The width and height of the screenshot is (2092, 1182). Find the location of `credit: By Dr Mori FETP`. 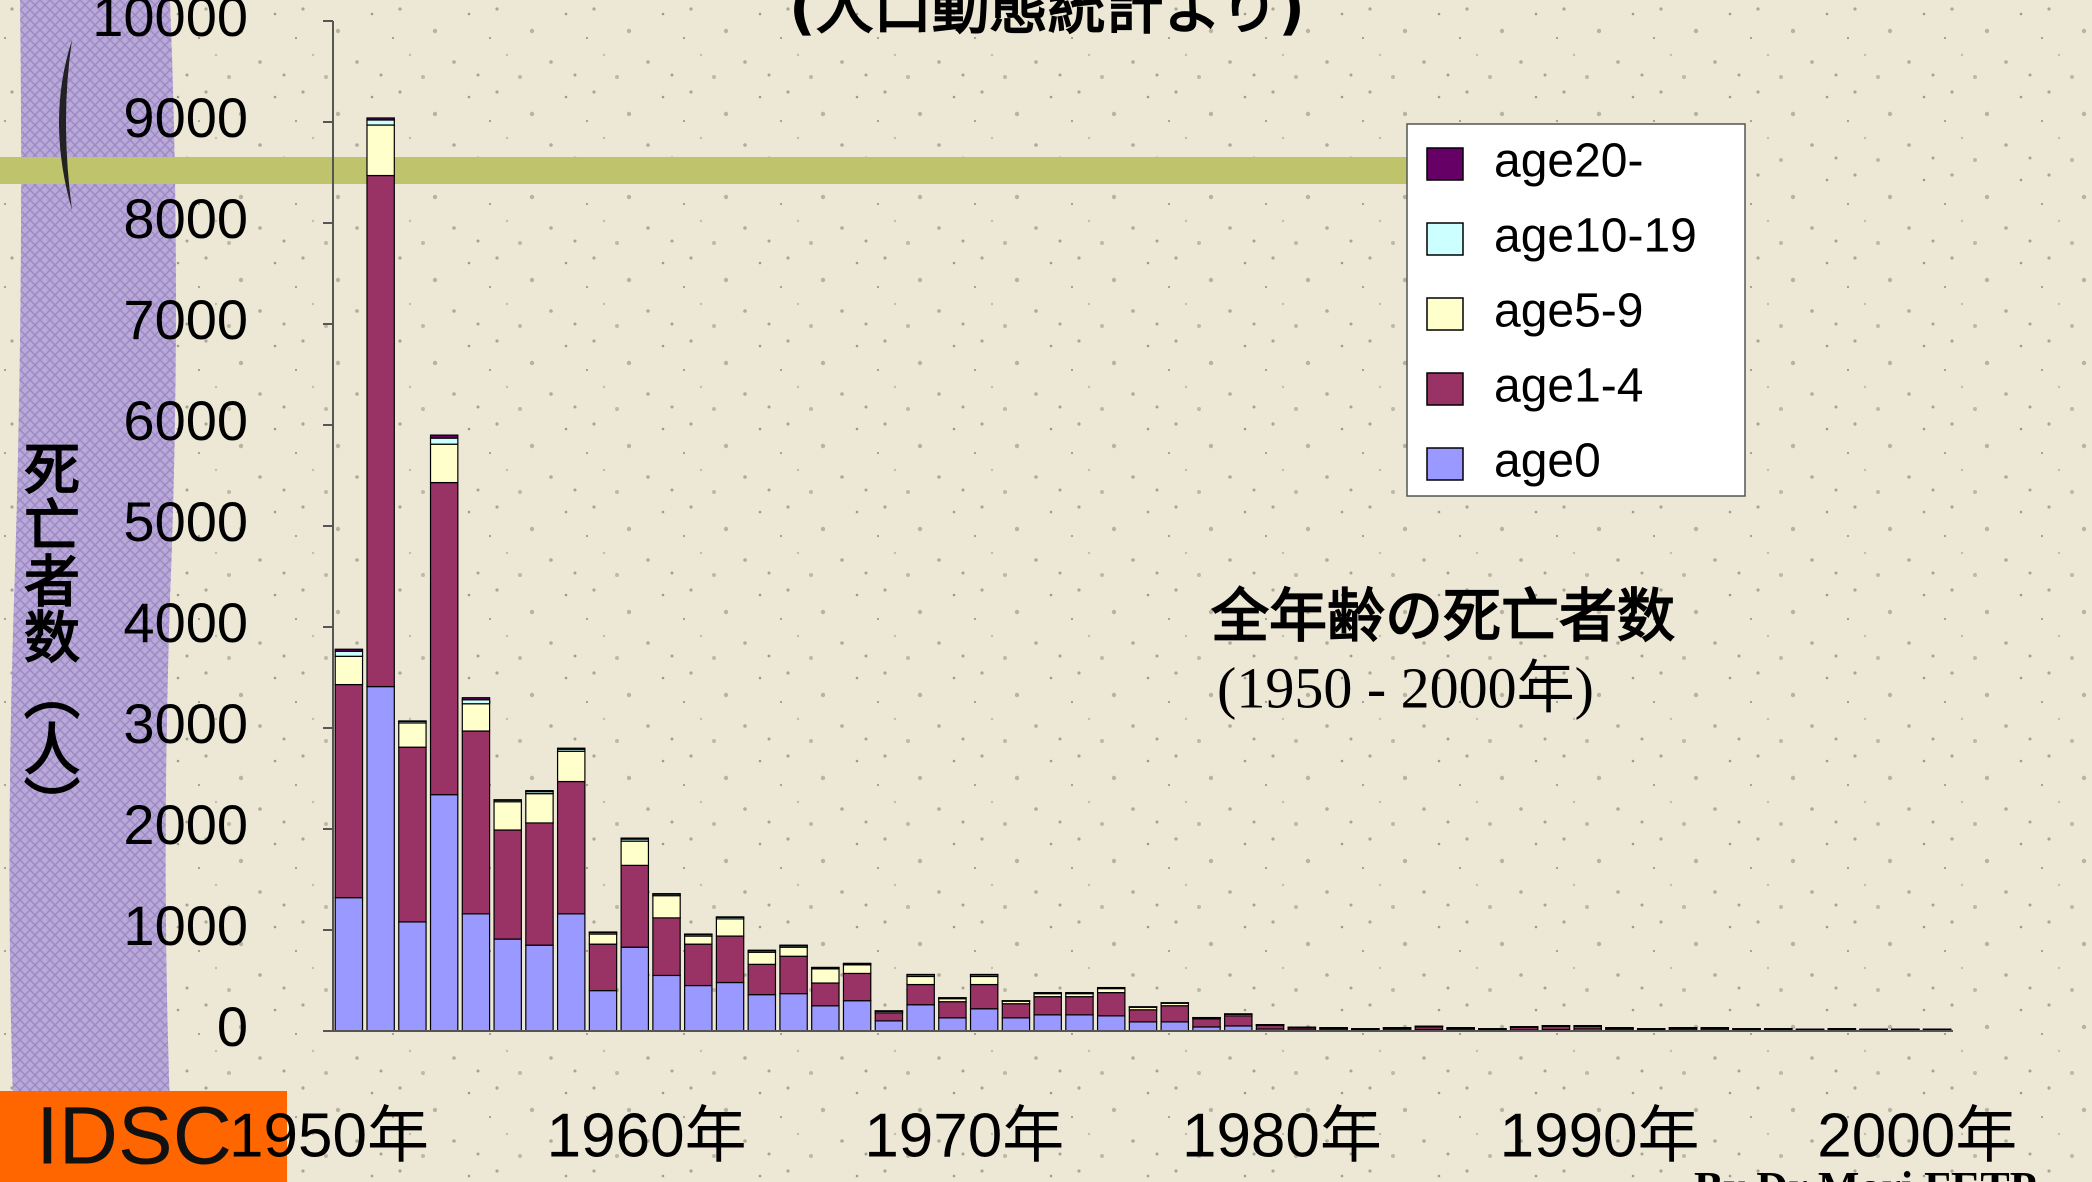

credit: By Dr Mori FETP is located at coordinates (1865, 1172).